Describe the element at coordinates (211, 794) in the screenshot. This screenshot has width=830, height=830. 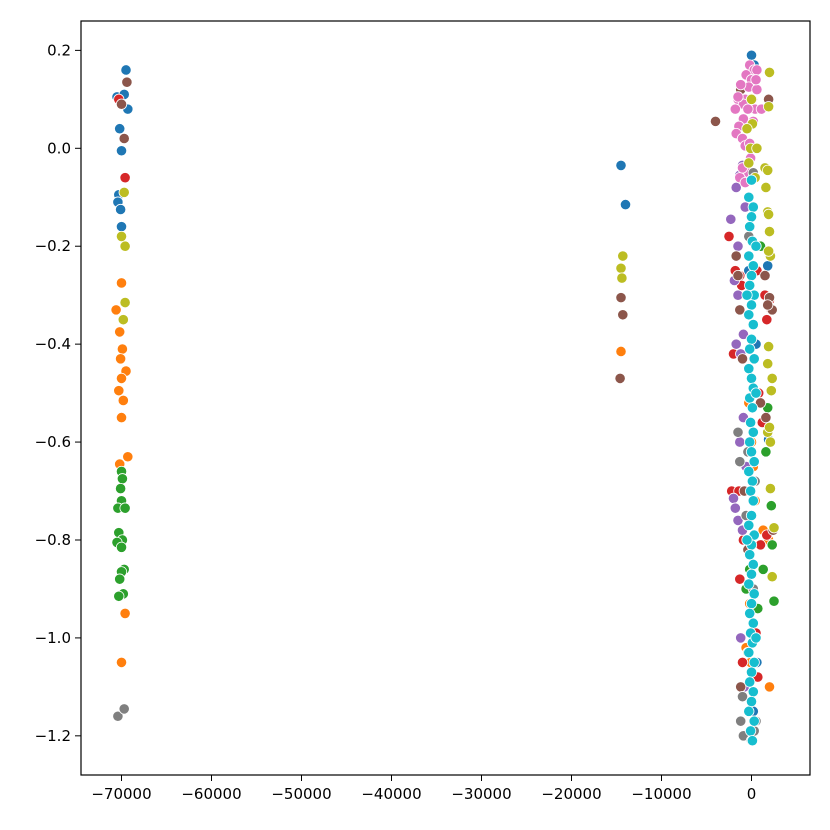
I see `x-tick-label: −60000` at that location.